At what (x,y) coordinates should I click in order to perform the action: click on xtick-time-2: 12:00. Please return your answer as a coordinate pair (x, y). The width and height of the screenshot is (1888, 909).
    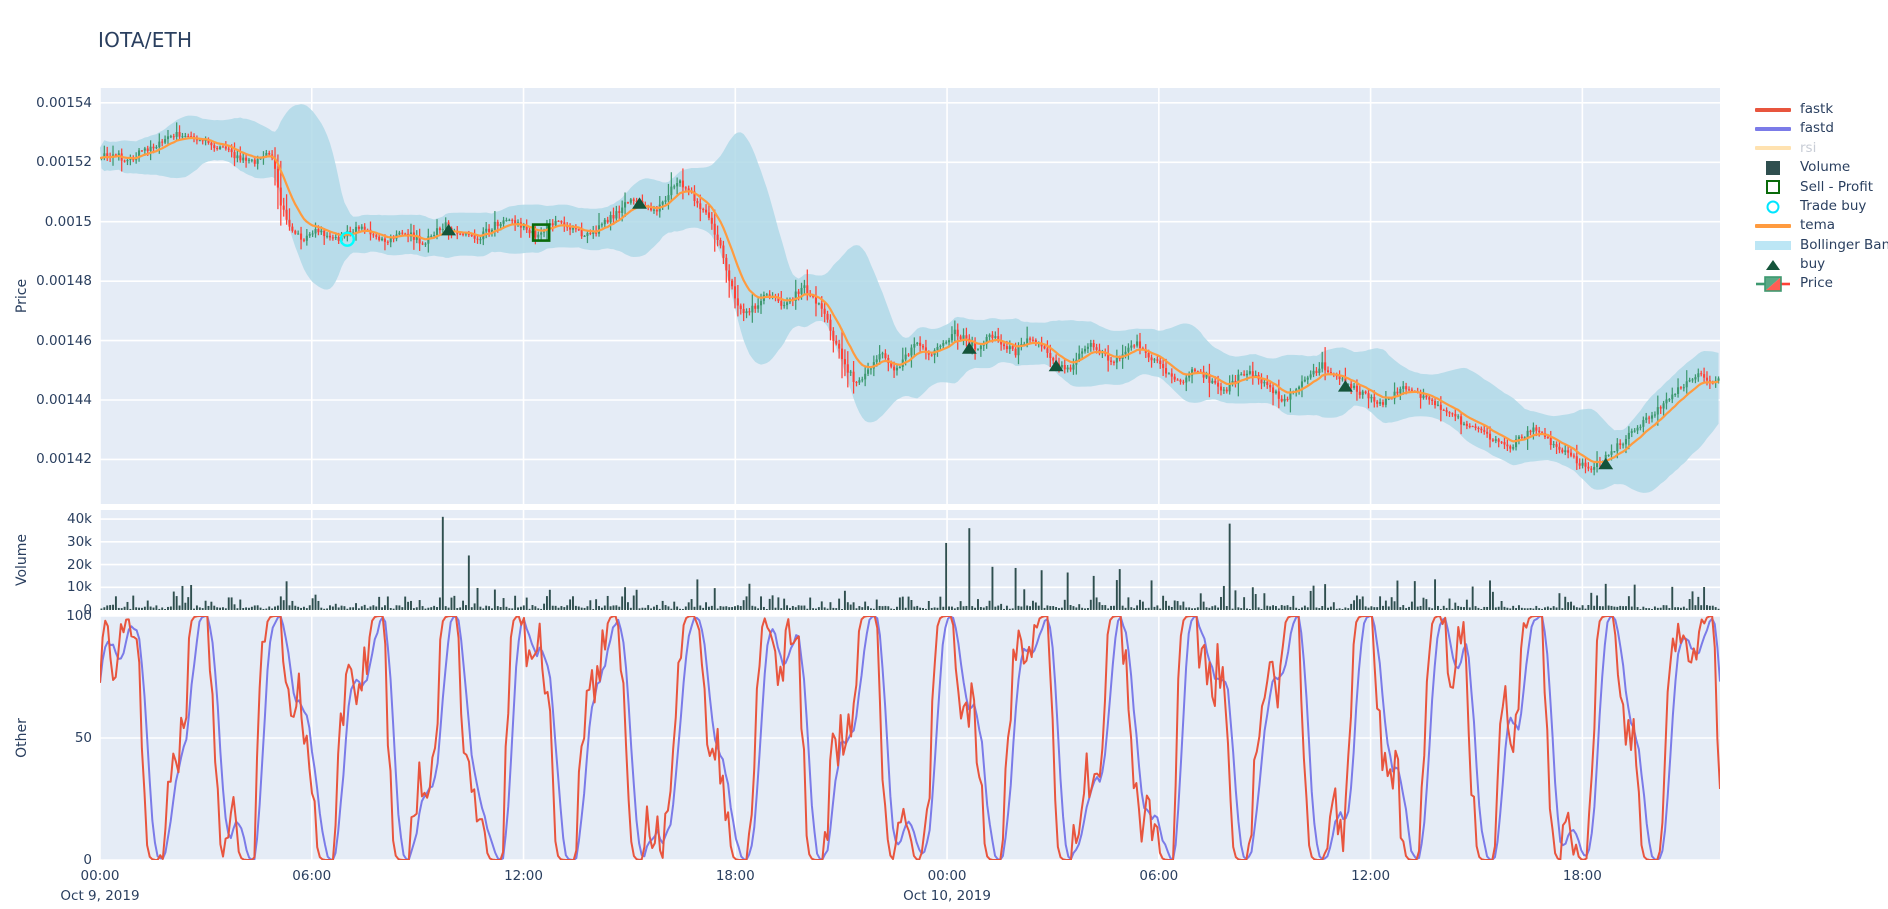
    Looking at the image, I should click on (523, 876).